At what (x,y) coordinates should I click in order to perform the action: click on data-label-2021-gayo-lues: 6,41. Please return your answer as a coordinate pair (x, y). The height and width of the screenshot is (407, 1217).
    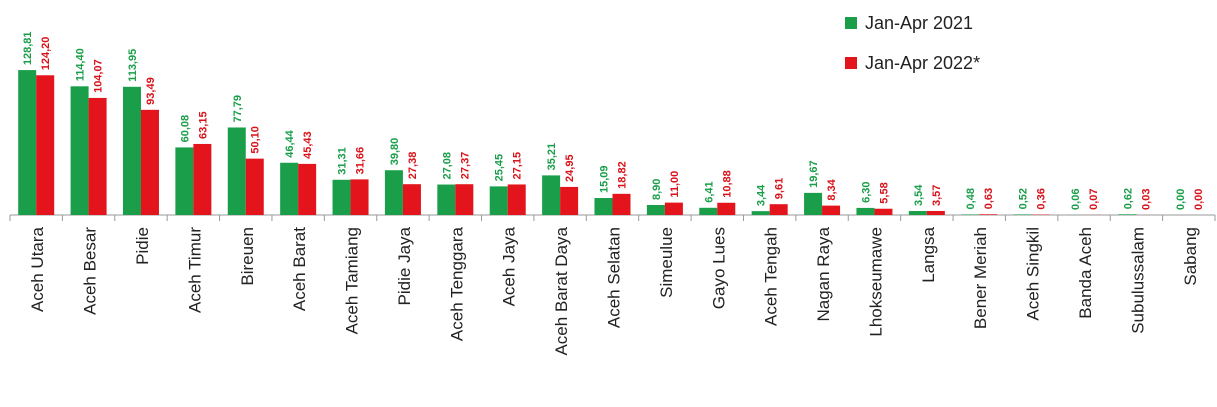
    Looking at the image, I should click on (709, 191).